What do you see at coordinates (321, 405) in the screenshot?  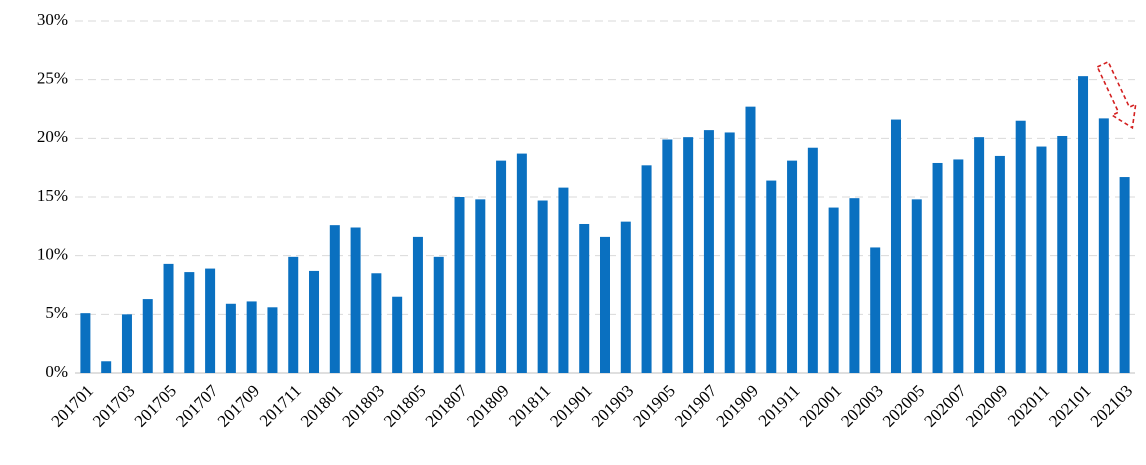 I see `x-tick-label: 201801` at bounding box center [321, 405].